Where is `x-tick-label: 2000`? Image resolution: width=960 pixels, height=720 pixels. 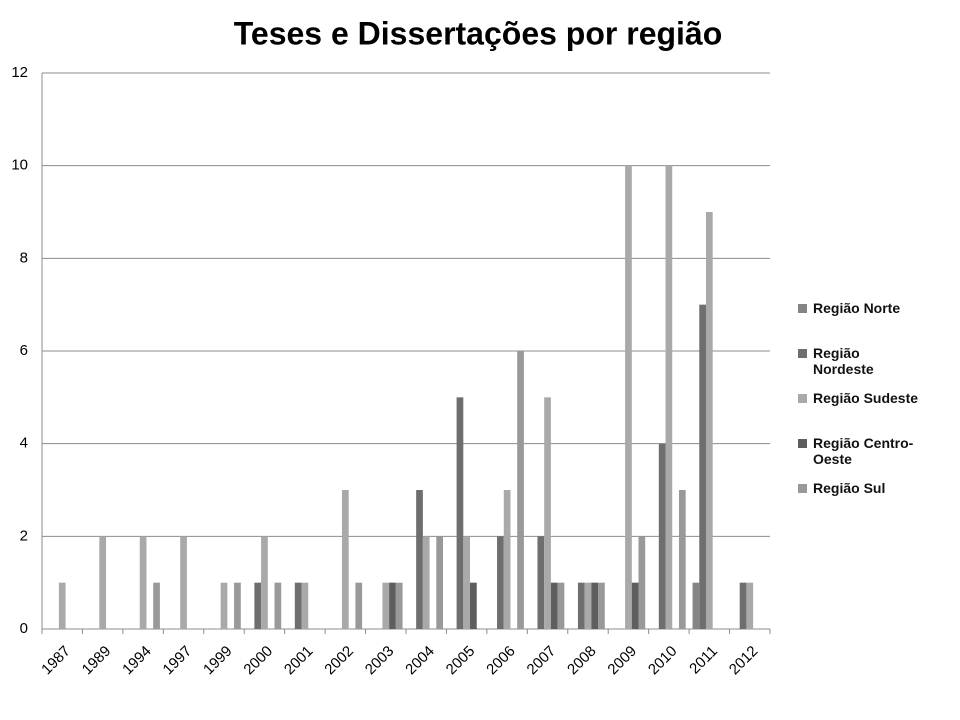 x-tick-label: 2000 is located at coordinates (258, 661).